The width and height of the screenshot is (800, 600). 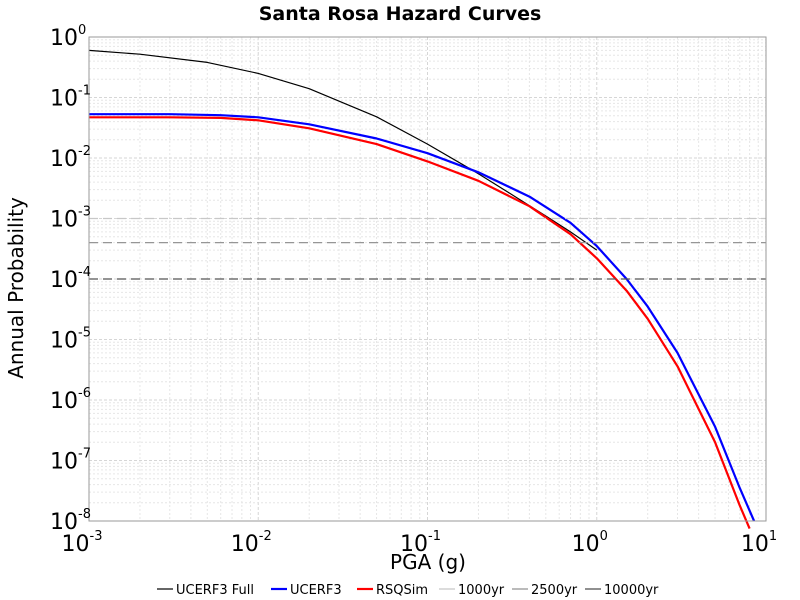 What do you see at coordinates (70, 340) in the screenshot?
I see `y-tick-label: 10⁻⁵` at bounding box center [70, 340].